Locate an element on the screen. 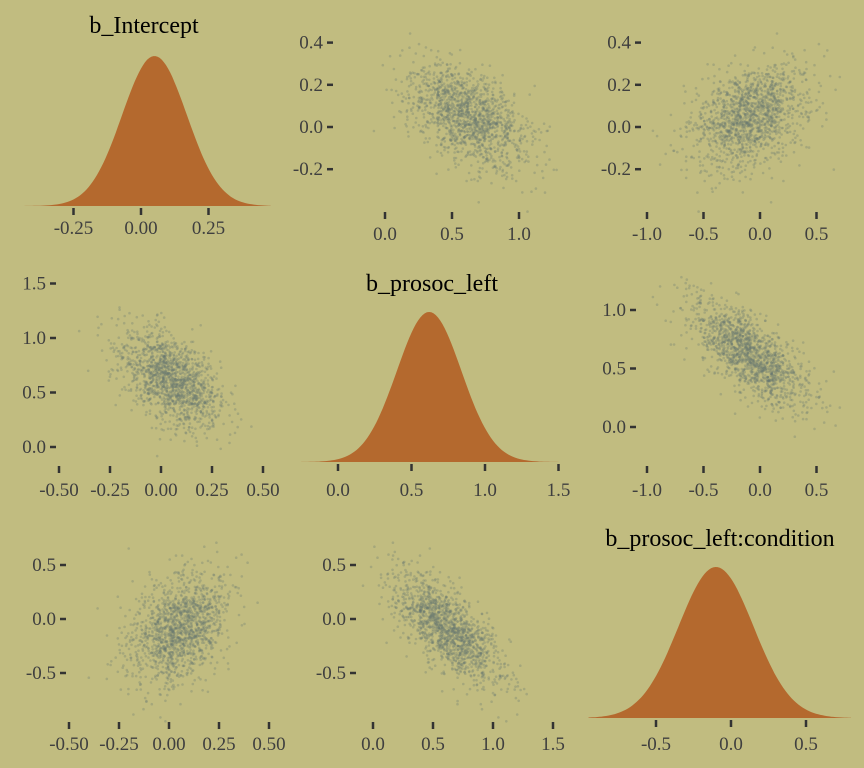  density-area is located at coordinates (145, 131).